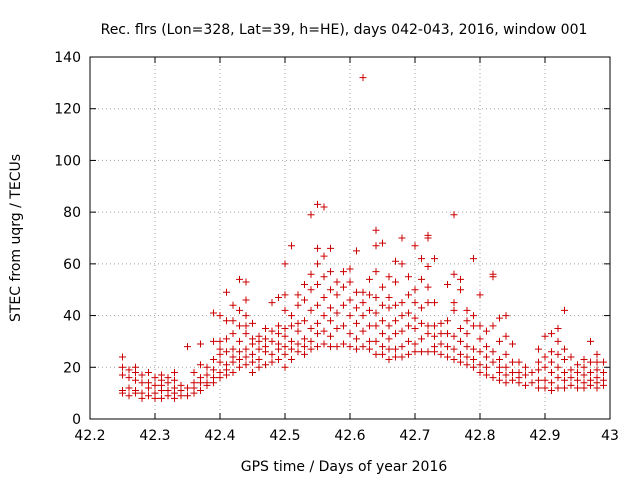 The image size is (640, 480). What do you see at coordinates (89, 436) in the screenshot?
I see `x-tick-label: 42.2` at bounding box center [89, 436].